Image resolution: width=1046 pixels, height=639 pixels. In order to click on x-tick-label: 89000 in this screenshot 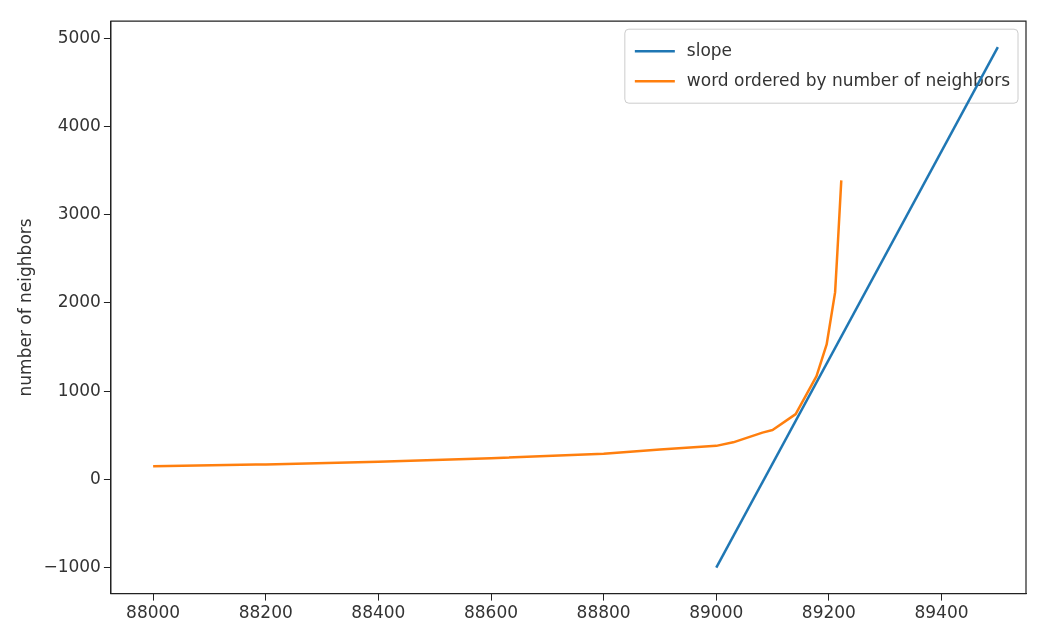, I will do `click(716, 612)`.